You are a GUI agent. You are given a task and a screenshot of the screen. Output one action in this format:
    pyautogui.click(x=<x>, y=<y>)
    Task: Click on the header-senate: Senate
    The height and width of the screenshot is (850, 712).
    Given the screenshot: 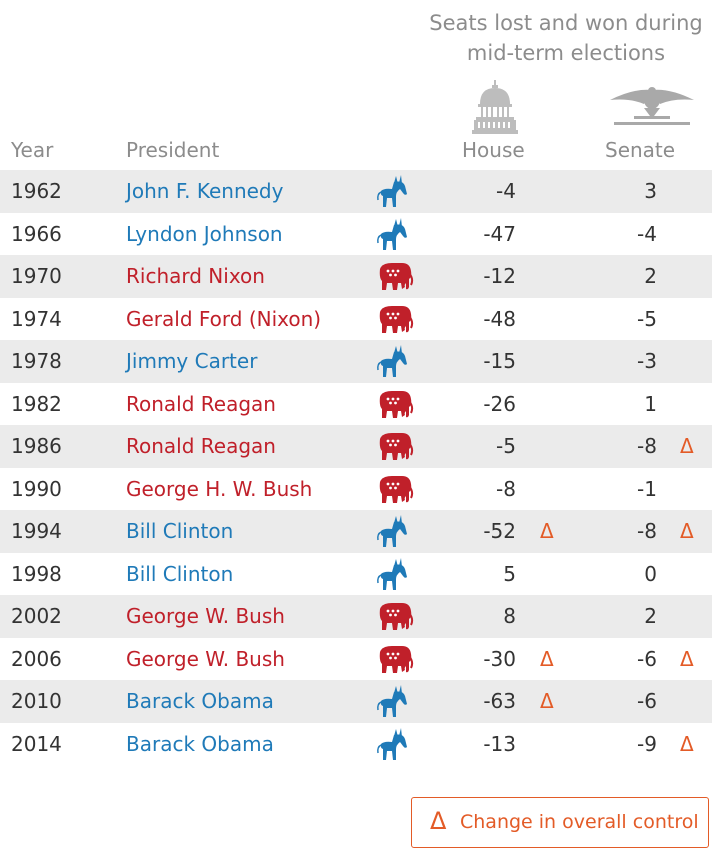 What is the action you would take?
    pyautogui.click(x=640, y=150)
    